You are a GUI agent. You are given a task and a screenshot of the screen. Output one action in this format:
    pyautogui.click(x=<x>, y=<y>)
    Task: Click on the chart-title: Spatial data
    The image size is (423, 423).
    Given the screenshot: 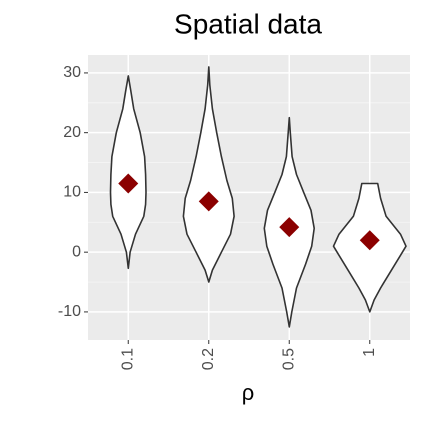 What is the action you would take?
    pyautogui.click(x=248, y=23)
    